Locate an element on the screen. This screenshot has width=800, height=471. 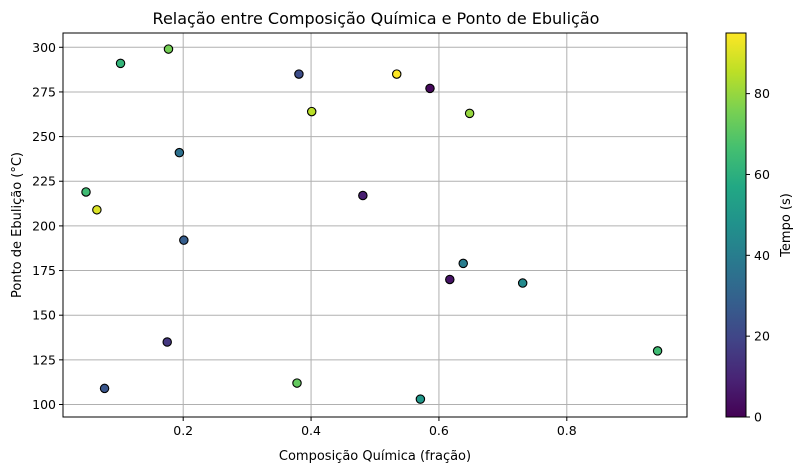
x-axis-label: Composição Química (fração) is located at coordinates (375, 456).